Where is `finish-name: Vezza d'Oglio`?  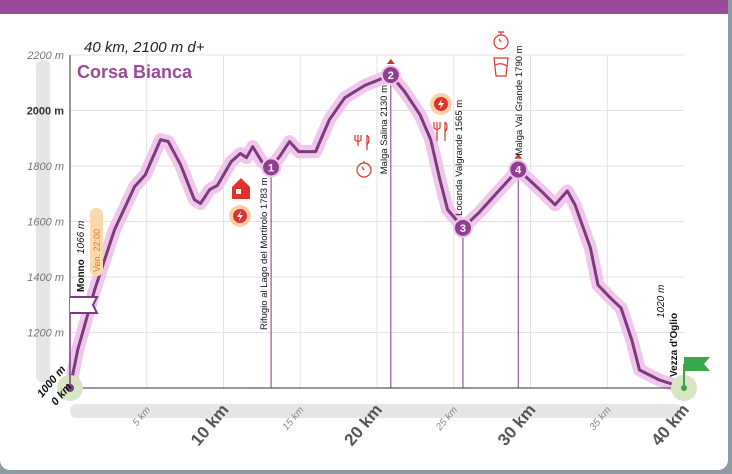 finish-name: Vezza d'Oglio is located at coordinates (674, 345).